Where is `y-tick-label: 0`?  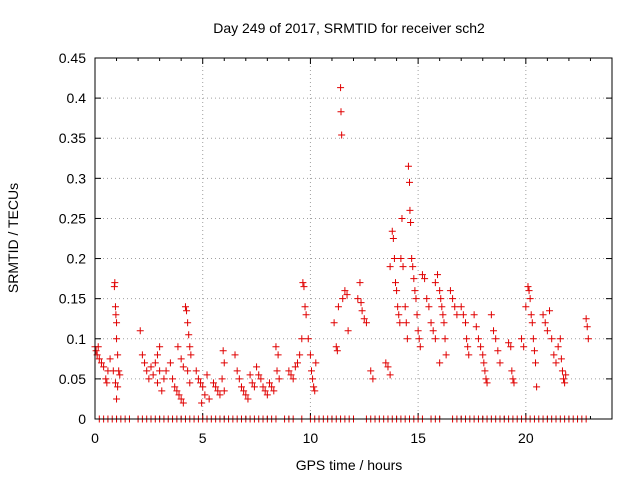 y-tick-label: 0 is located at coordinates (82, 419).